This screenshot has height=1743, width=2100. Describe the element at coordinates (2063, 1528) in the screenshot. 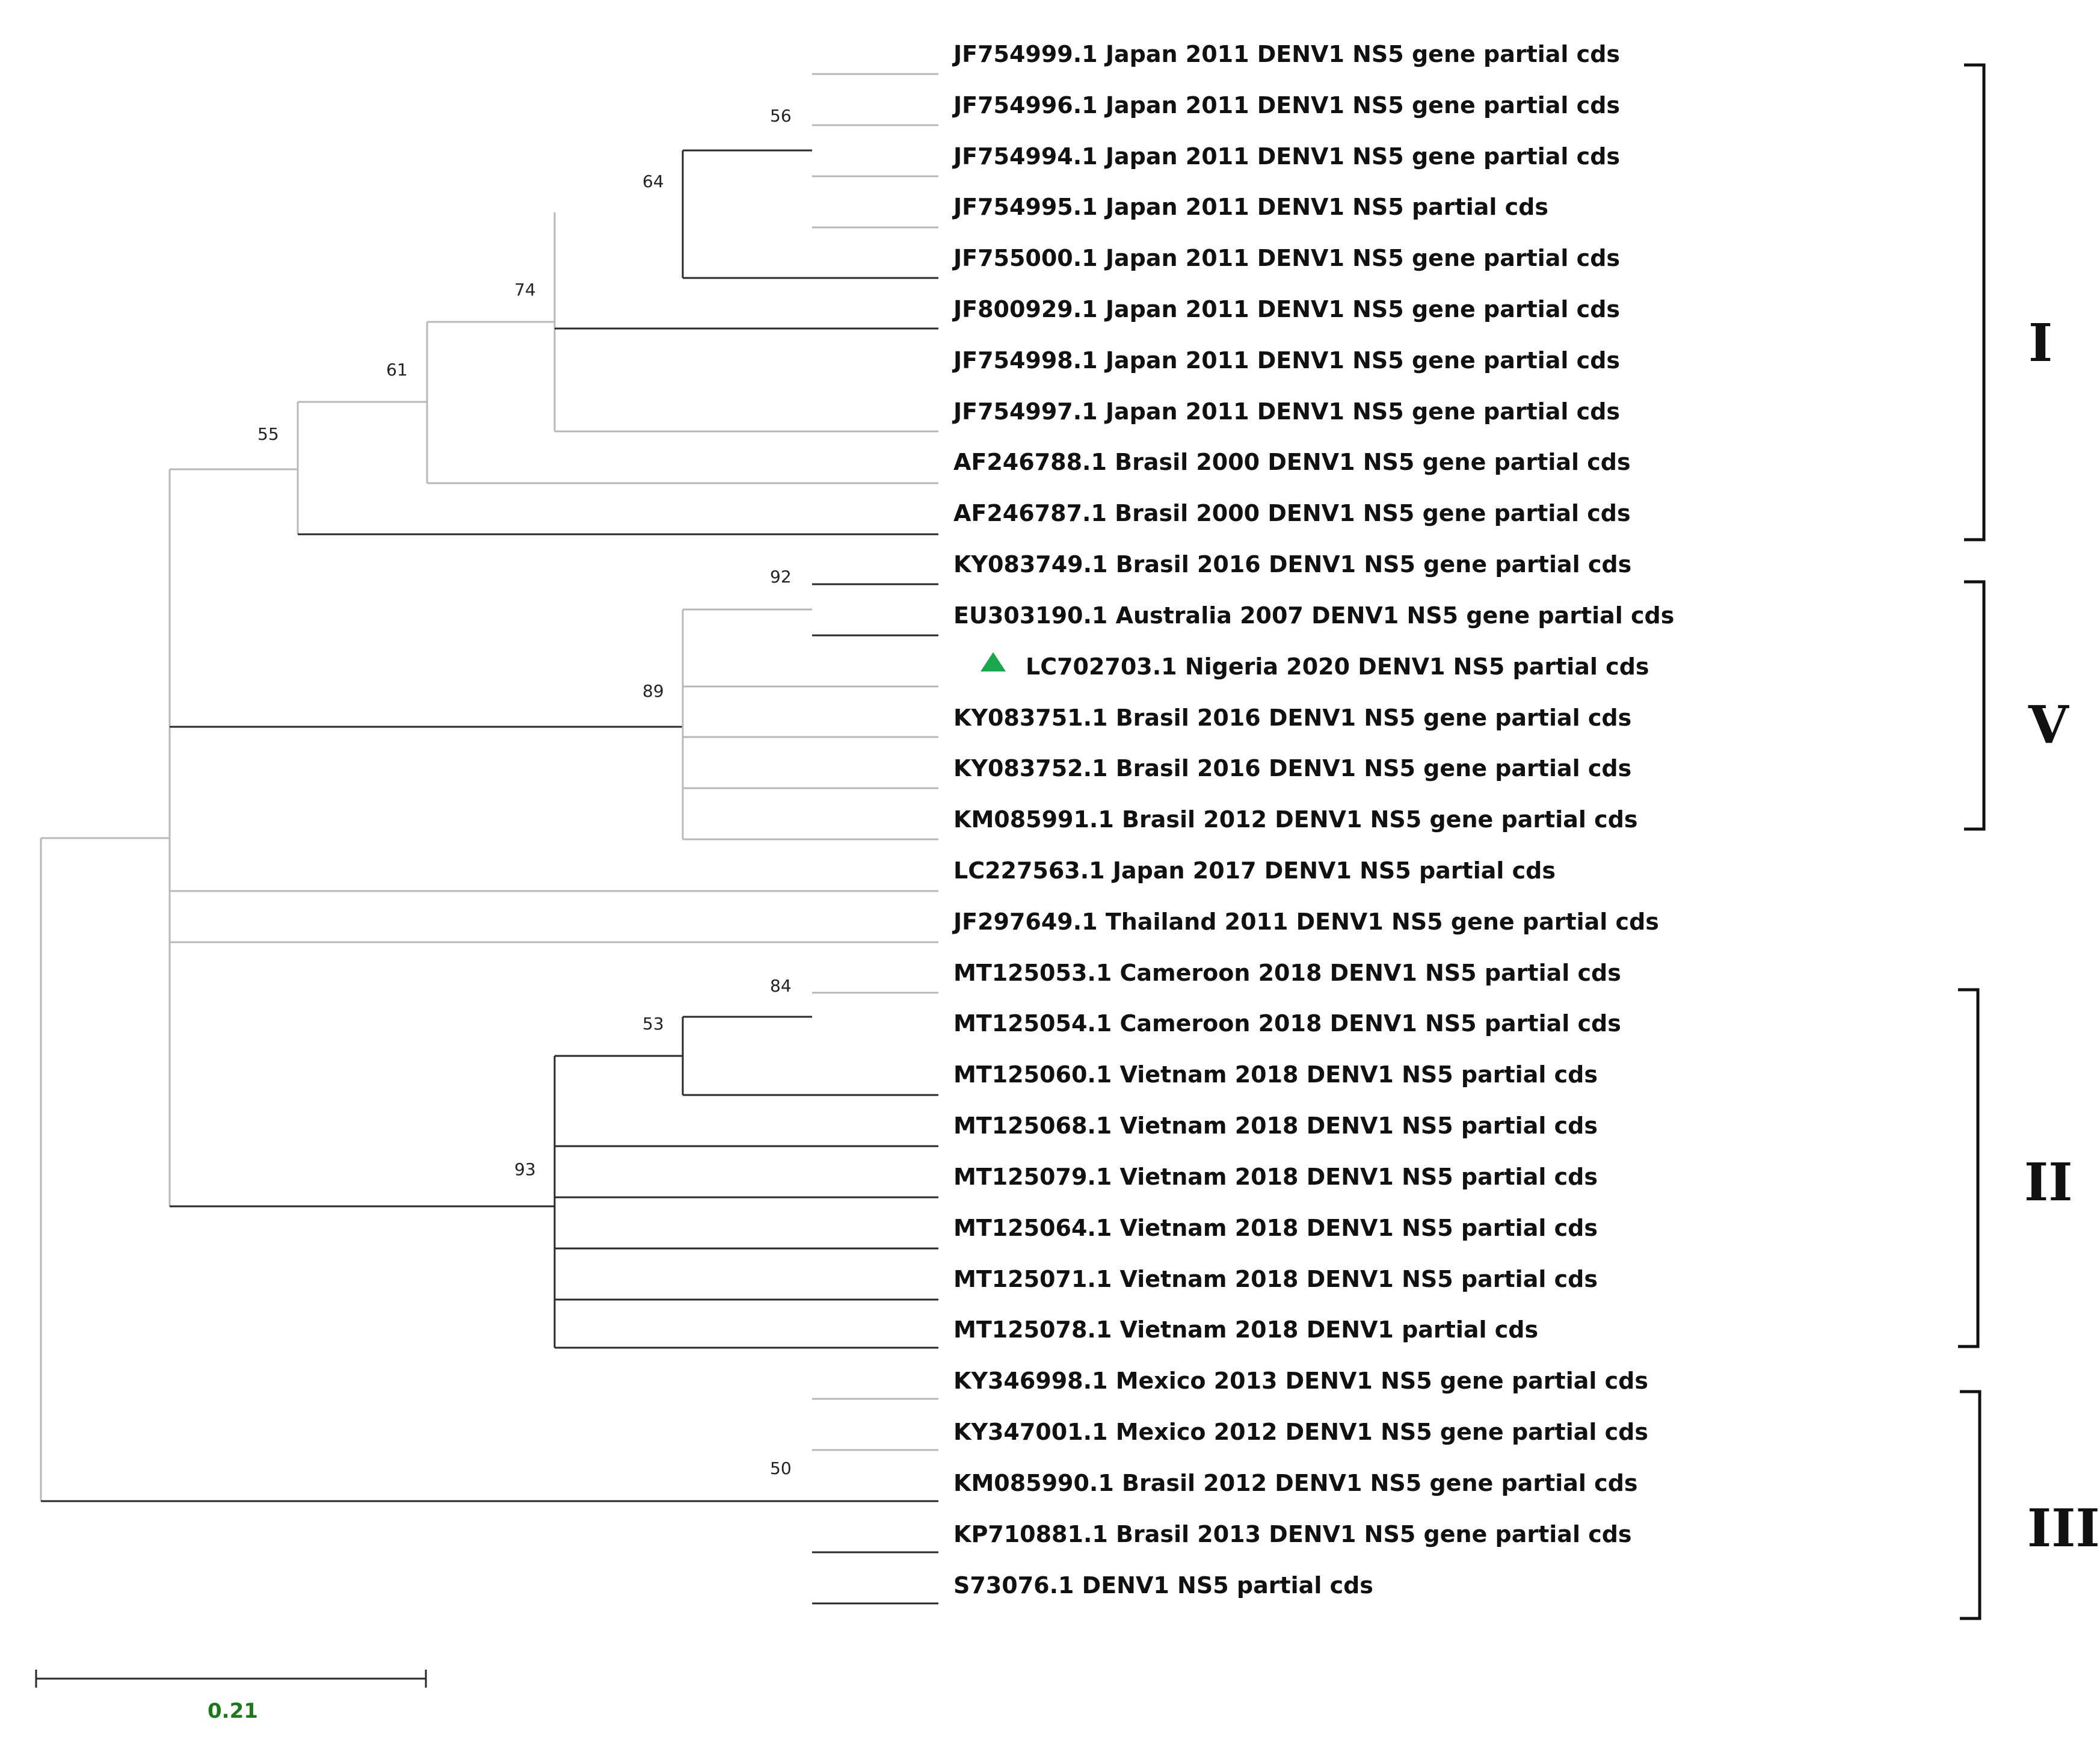

I see `clade-label-III: III` at that location.